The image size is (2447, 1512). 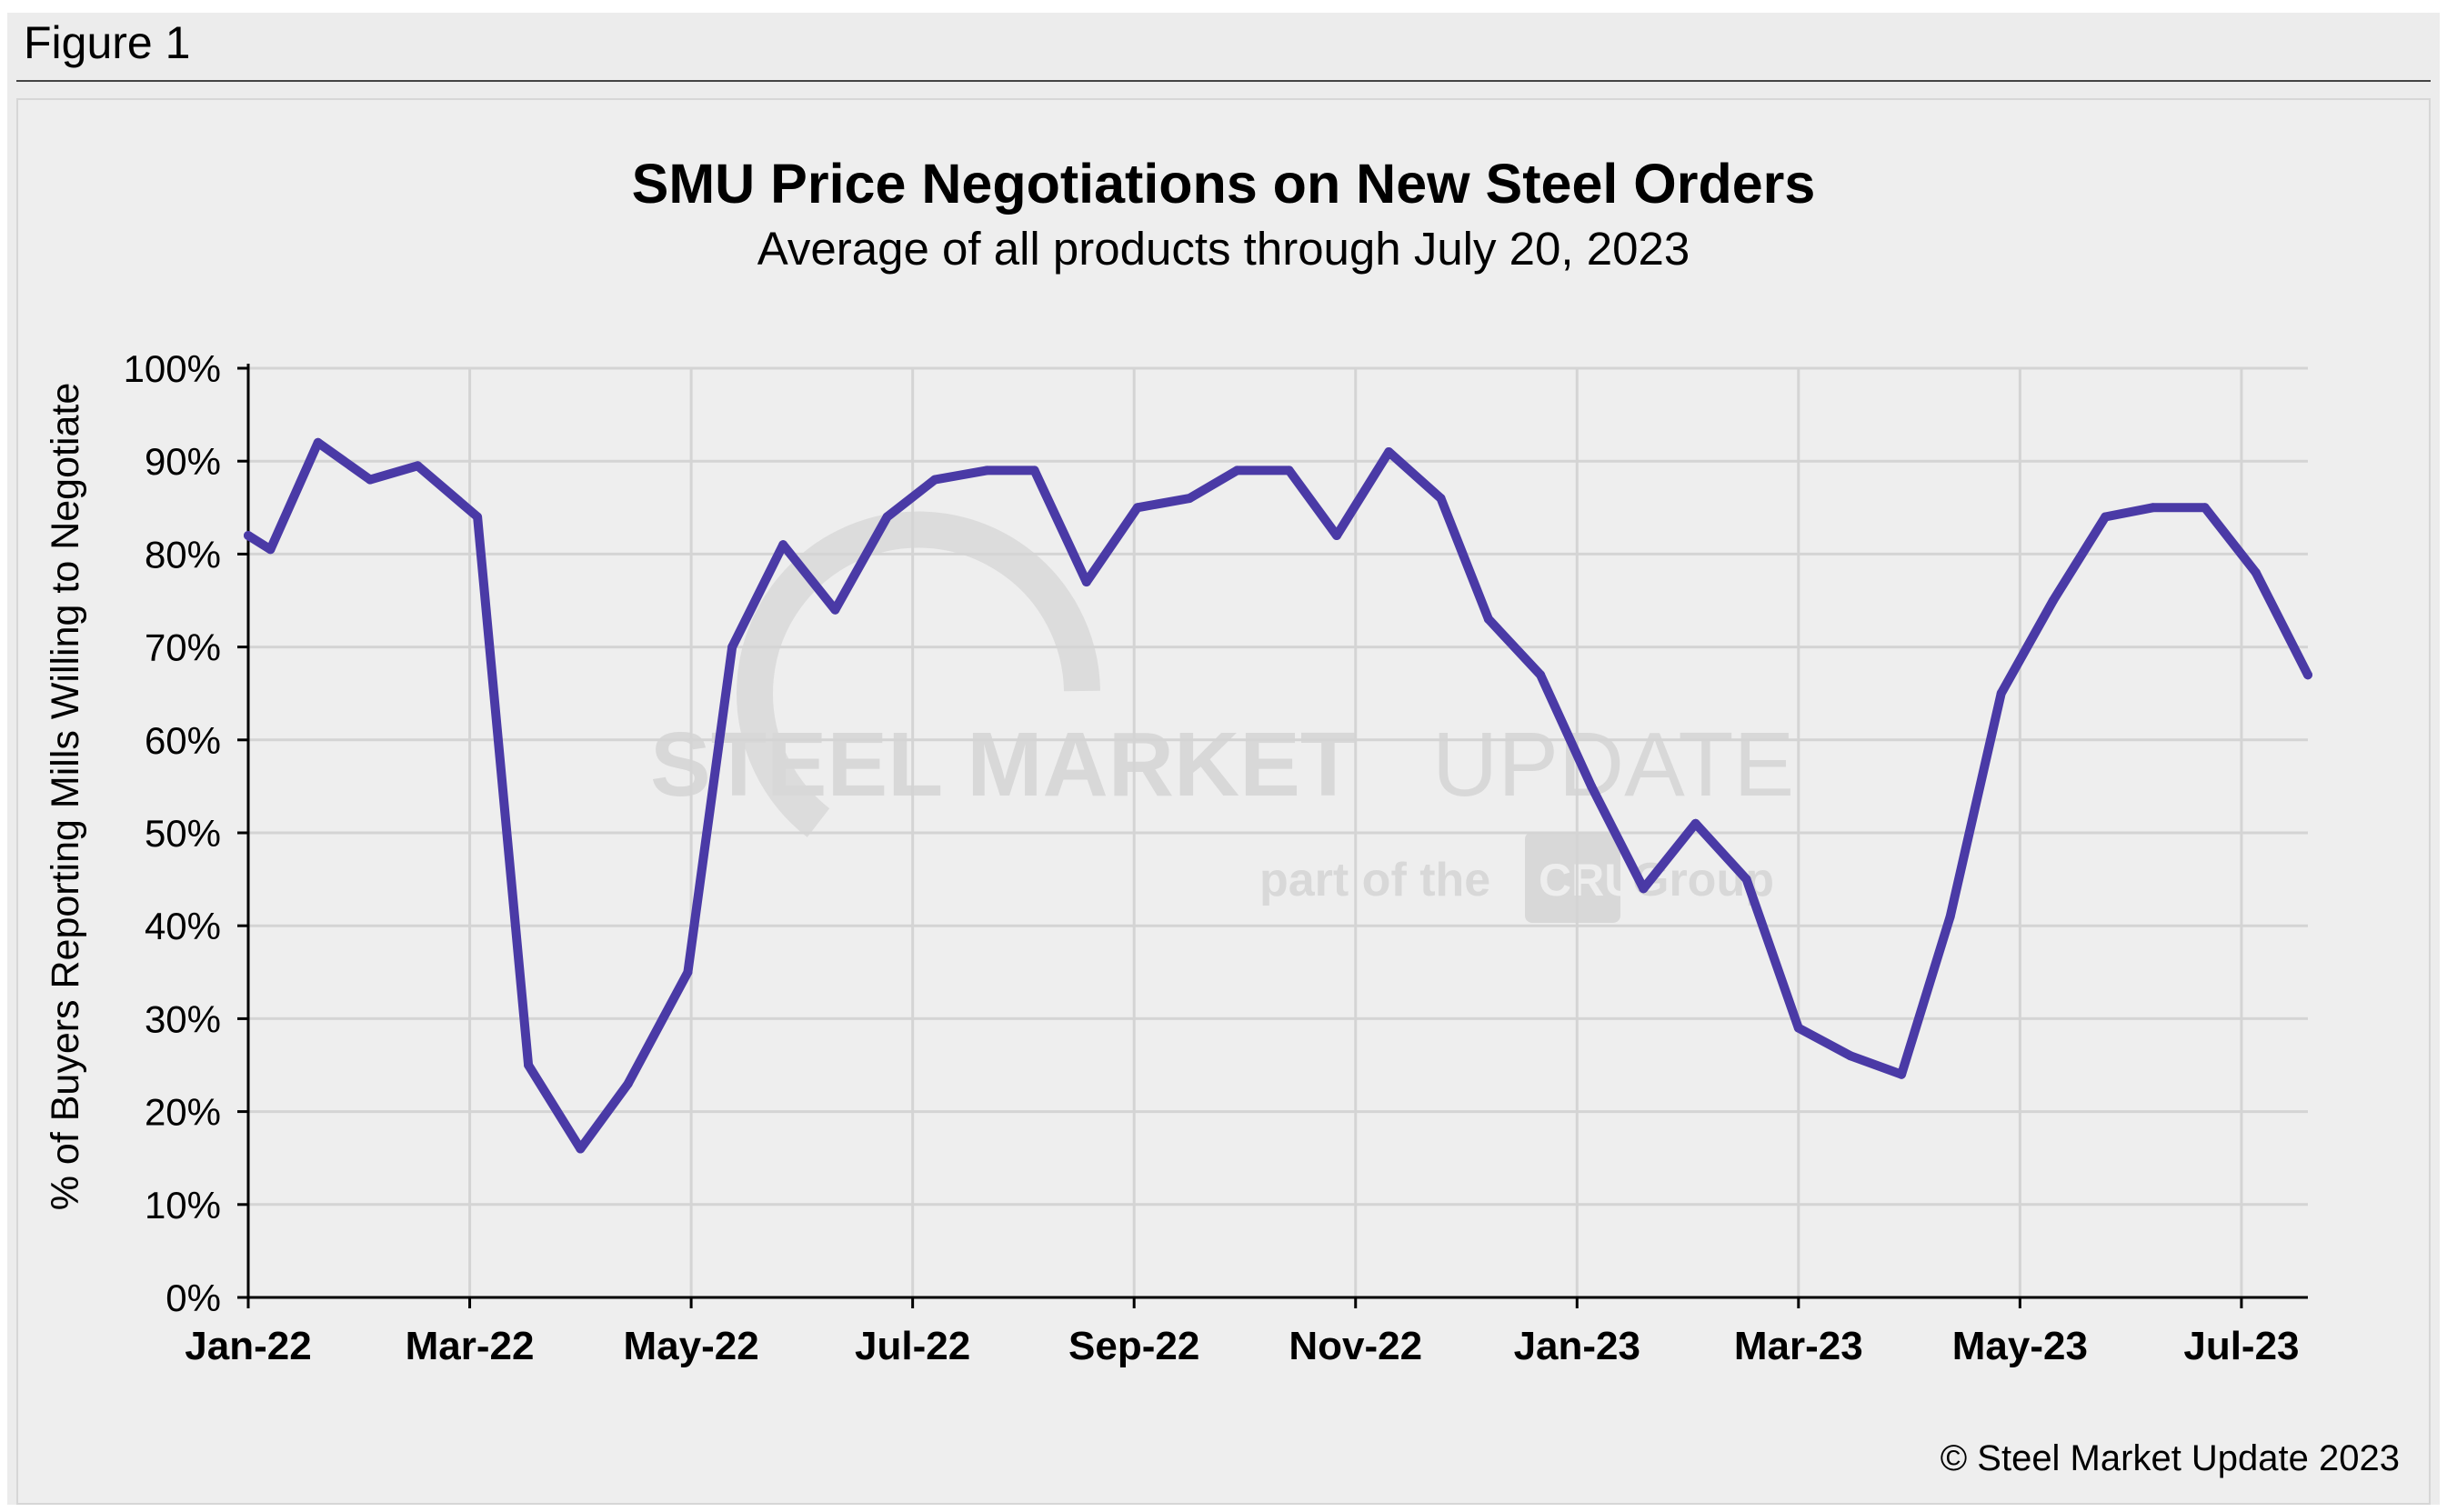 What do you see at coordinates (183, 833) in the screenshot?
I see `y-tick-label: 50%` at bounding box center [183, 833].